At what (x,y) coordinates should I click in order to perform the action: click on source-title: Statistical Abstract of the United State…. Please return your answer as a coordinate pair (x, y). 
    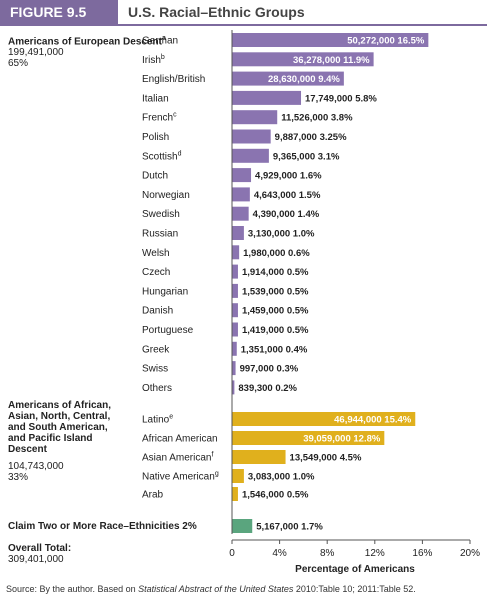
    Looking at the image, I should click on (216, 589).